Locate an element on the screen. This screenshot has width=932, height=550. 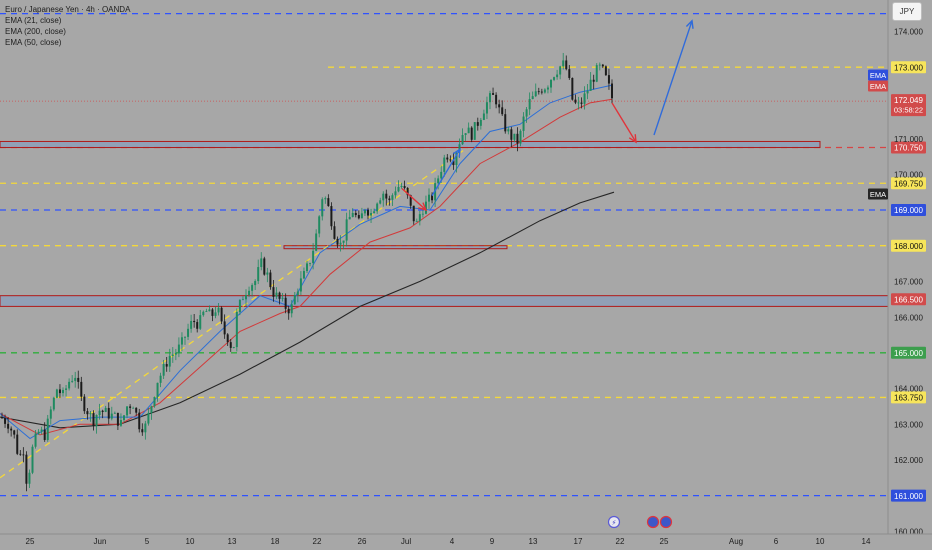
legend-ema-200: EMA (200, close) is located at coordinates (35, 31).